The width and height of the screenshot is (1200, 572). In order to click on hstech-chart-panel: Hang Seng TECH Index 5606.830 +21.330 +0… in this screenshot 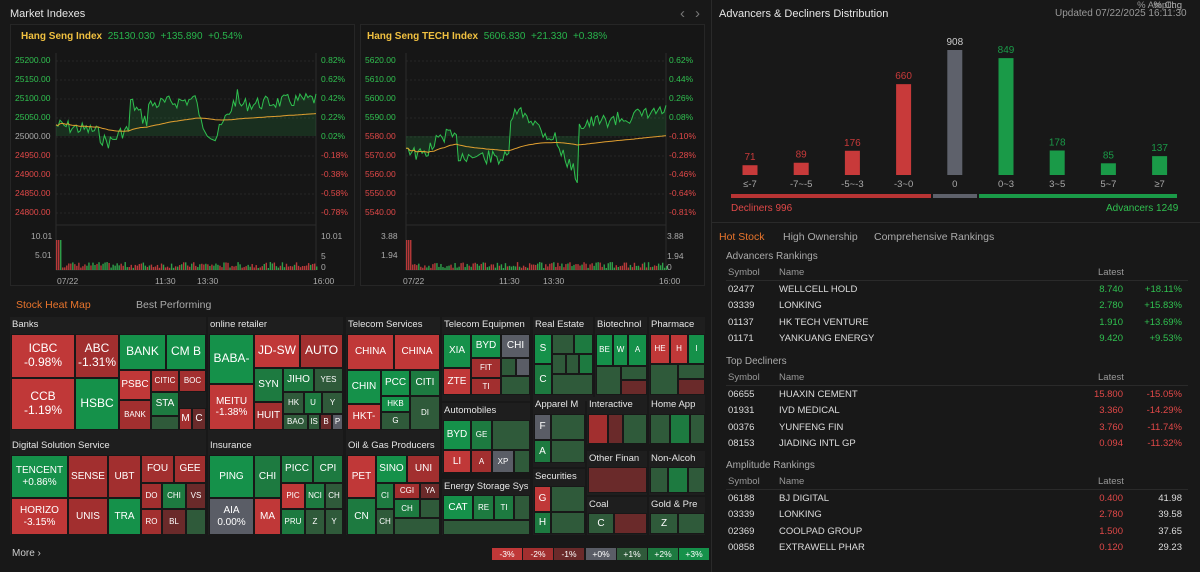, I will do `click(532, 155)`.